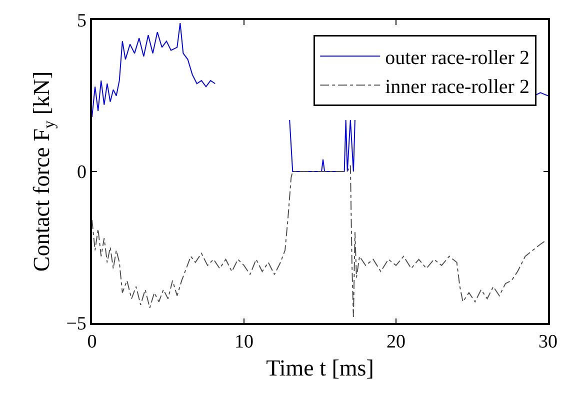  I want to click on x-tick-label: 20, so click(396, 342).